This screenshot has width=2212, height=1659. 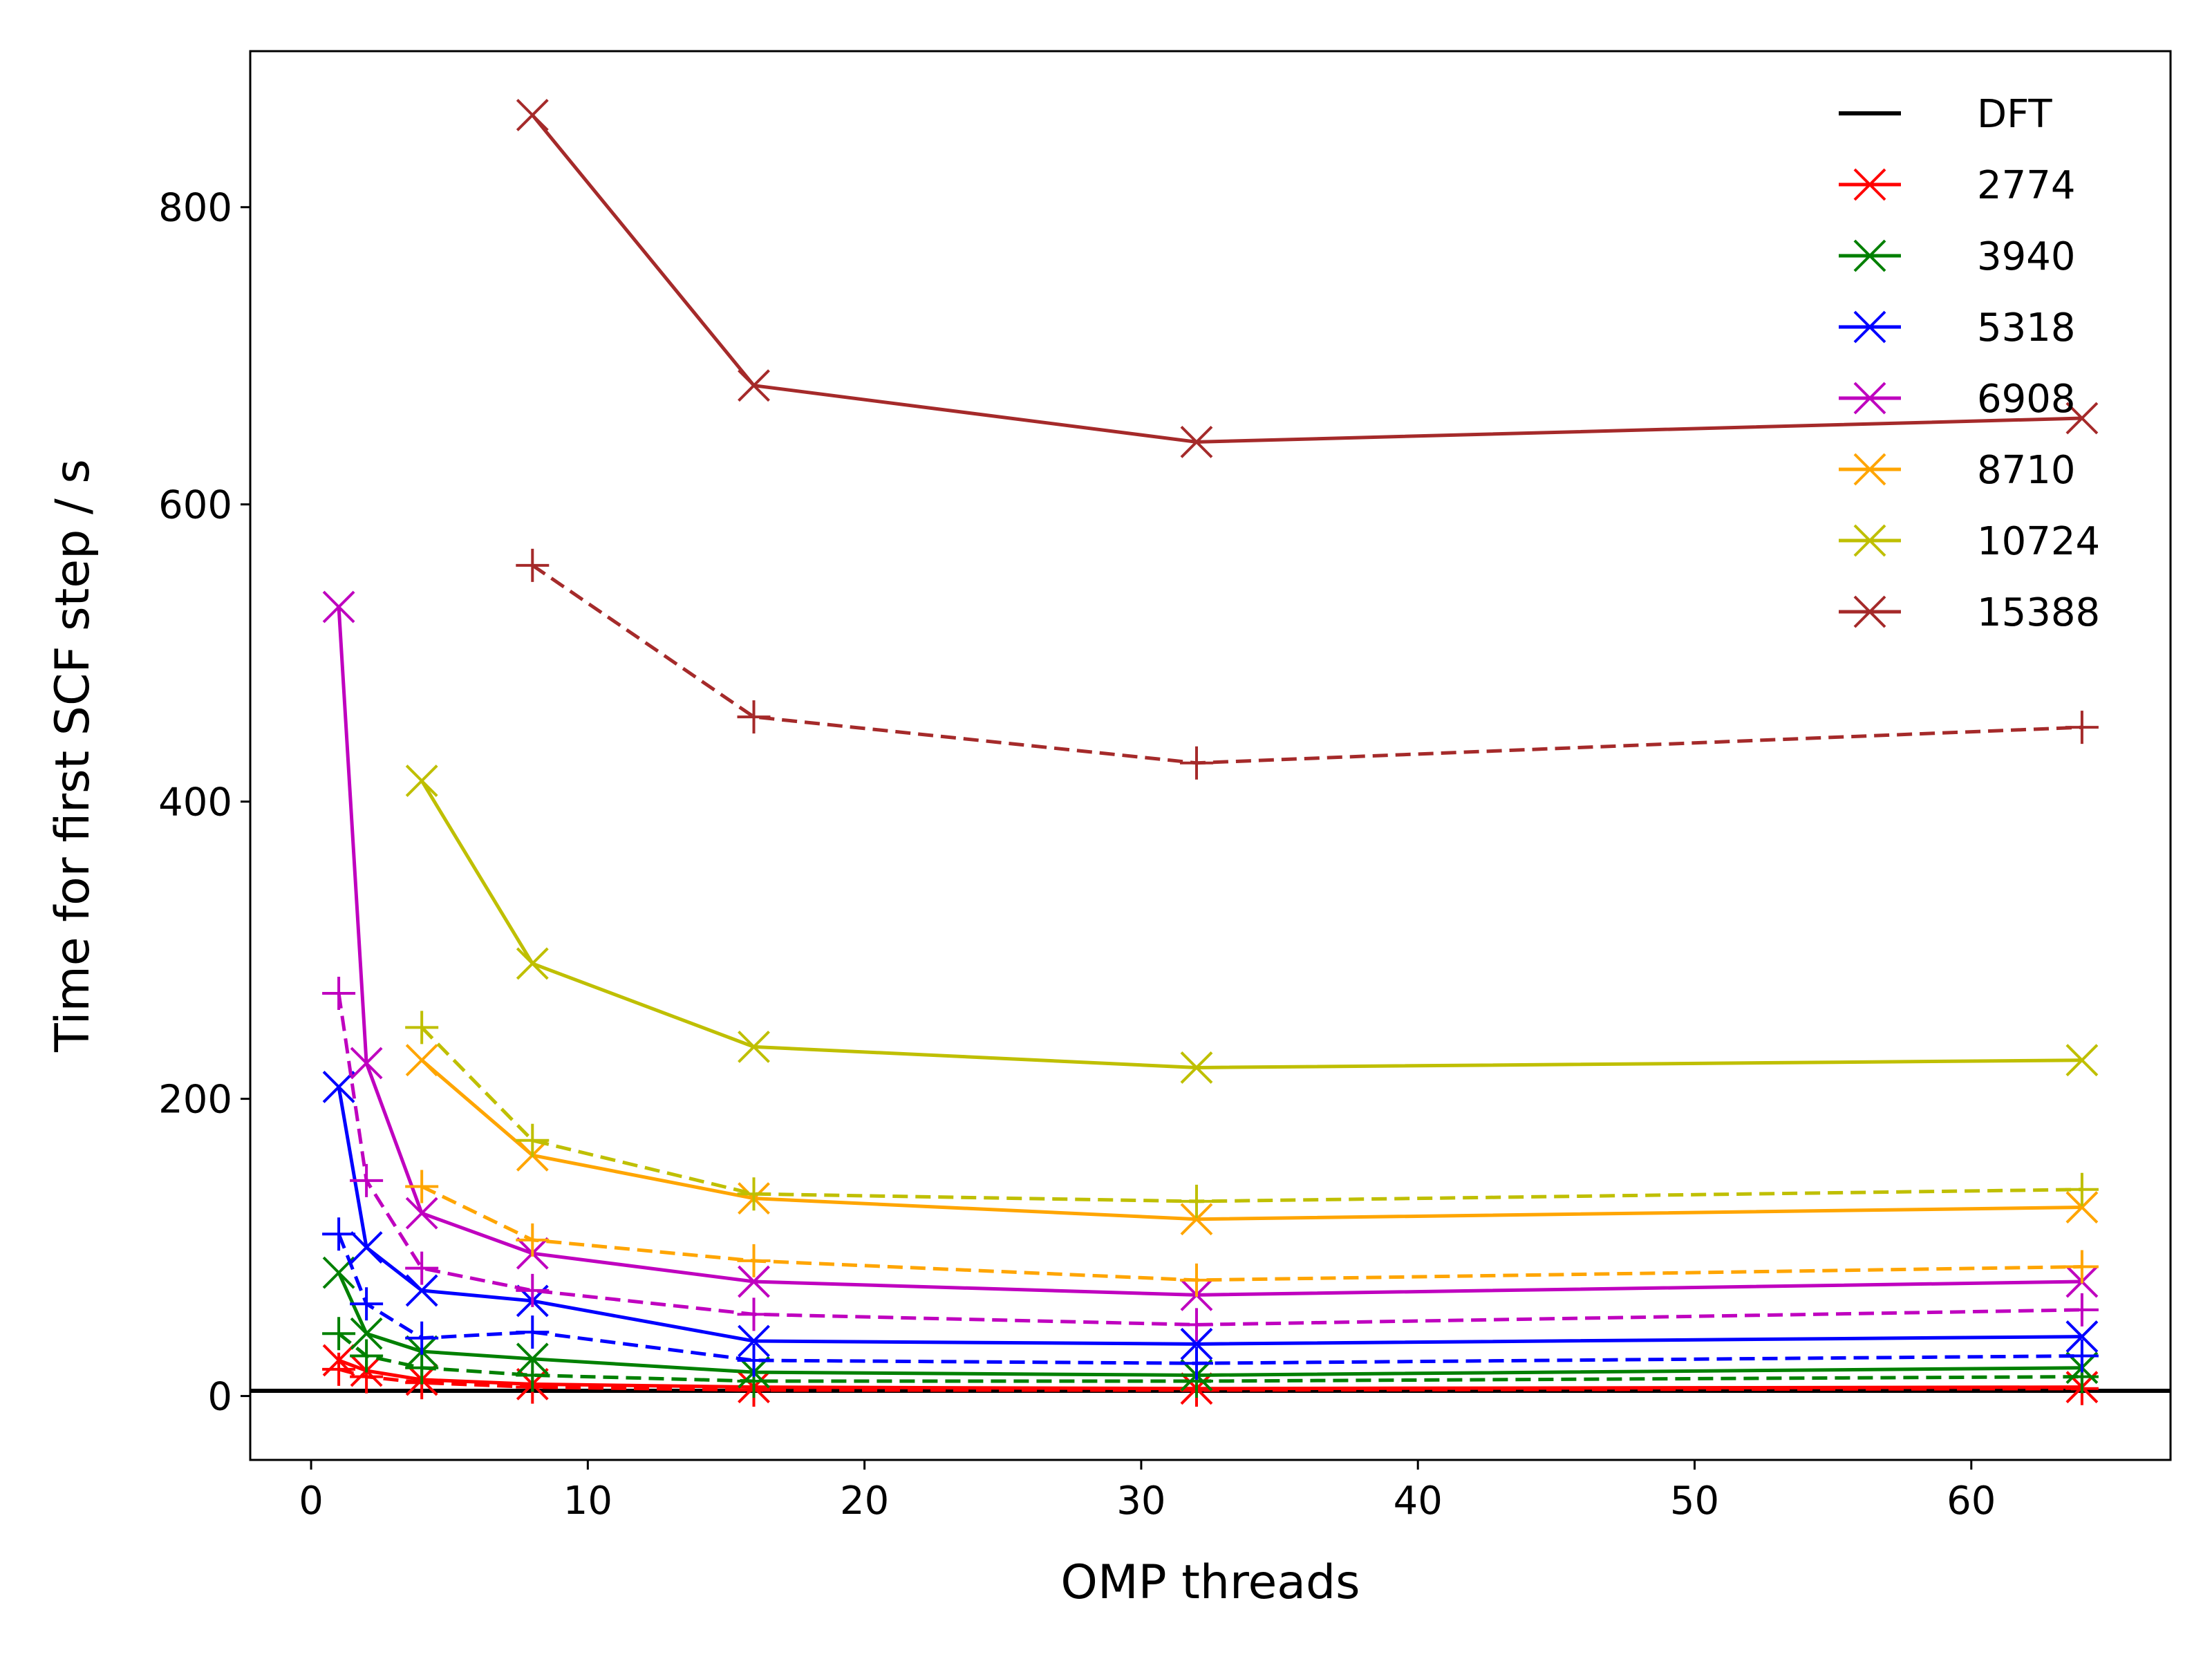 What do you see at coordinates (1251, 1114) in the screenshot?
I see `series-10724-dashed-line` at bounding box center [1251, 1114].